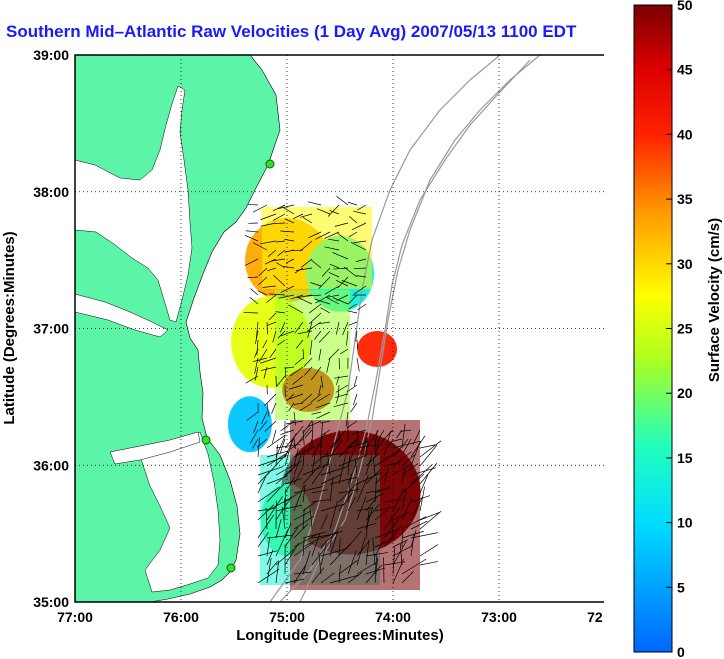 The image size is (724, 659). What do you see at coordinates (181, 617) in the screenshot?
I see `x-tick-label: 76:00` at bounding box center [181, 617].